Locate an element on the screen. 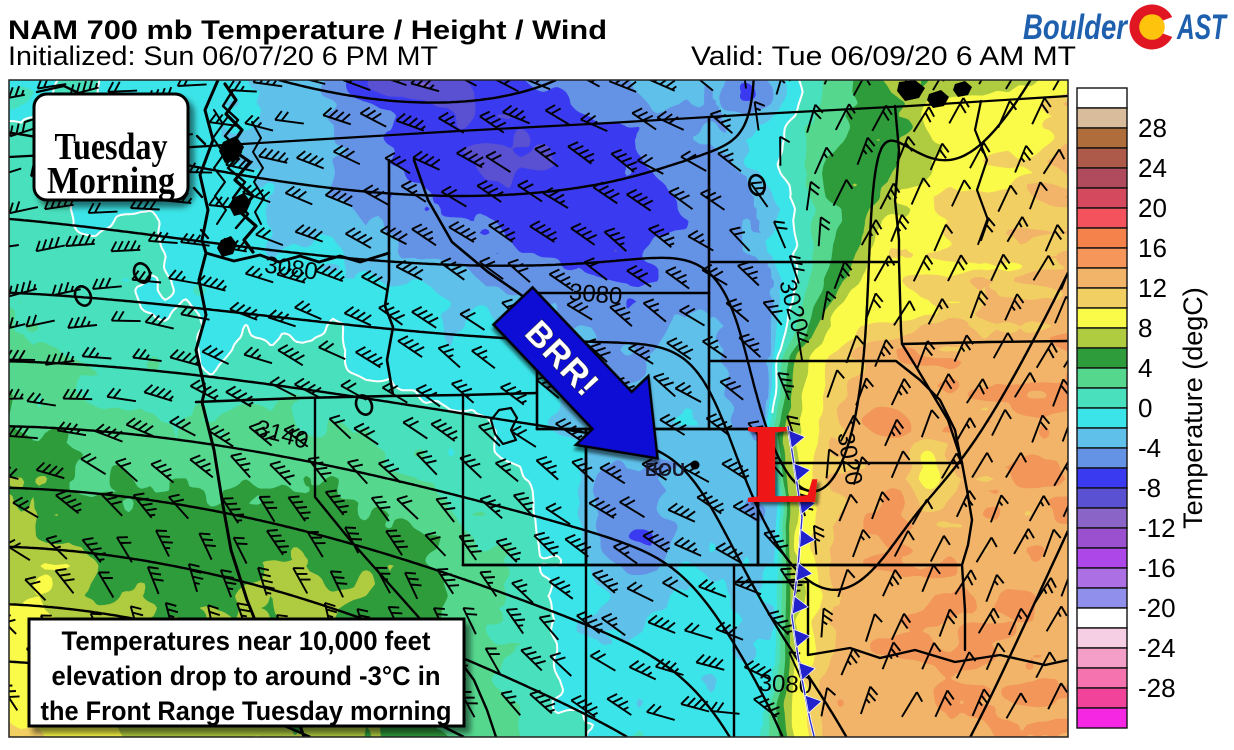 This screenshot has width=1234, height=750. svg-text:Initialized: Sun 06/07/20 6 PM: Initialized: Sun 06/07/20 6 PM MT is located at coordinates (223, 56).